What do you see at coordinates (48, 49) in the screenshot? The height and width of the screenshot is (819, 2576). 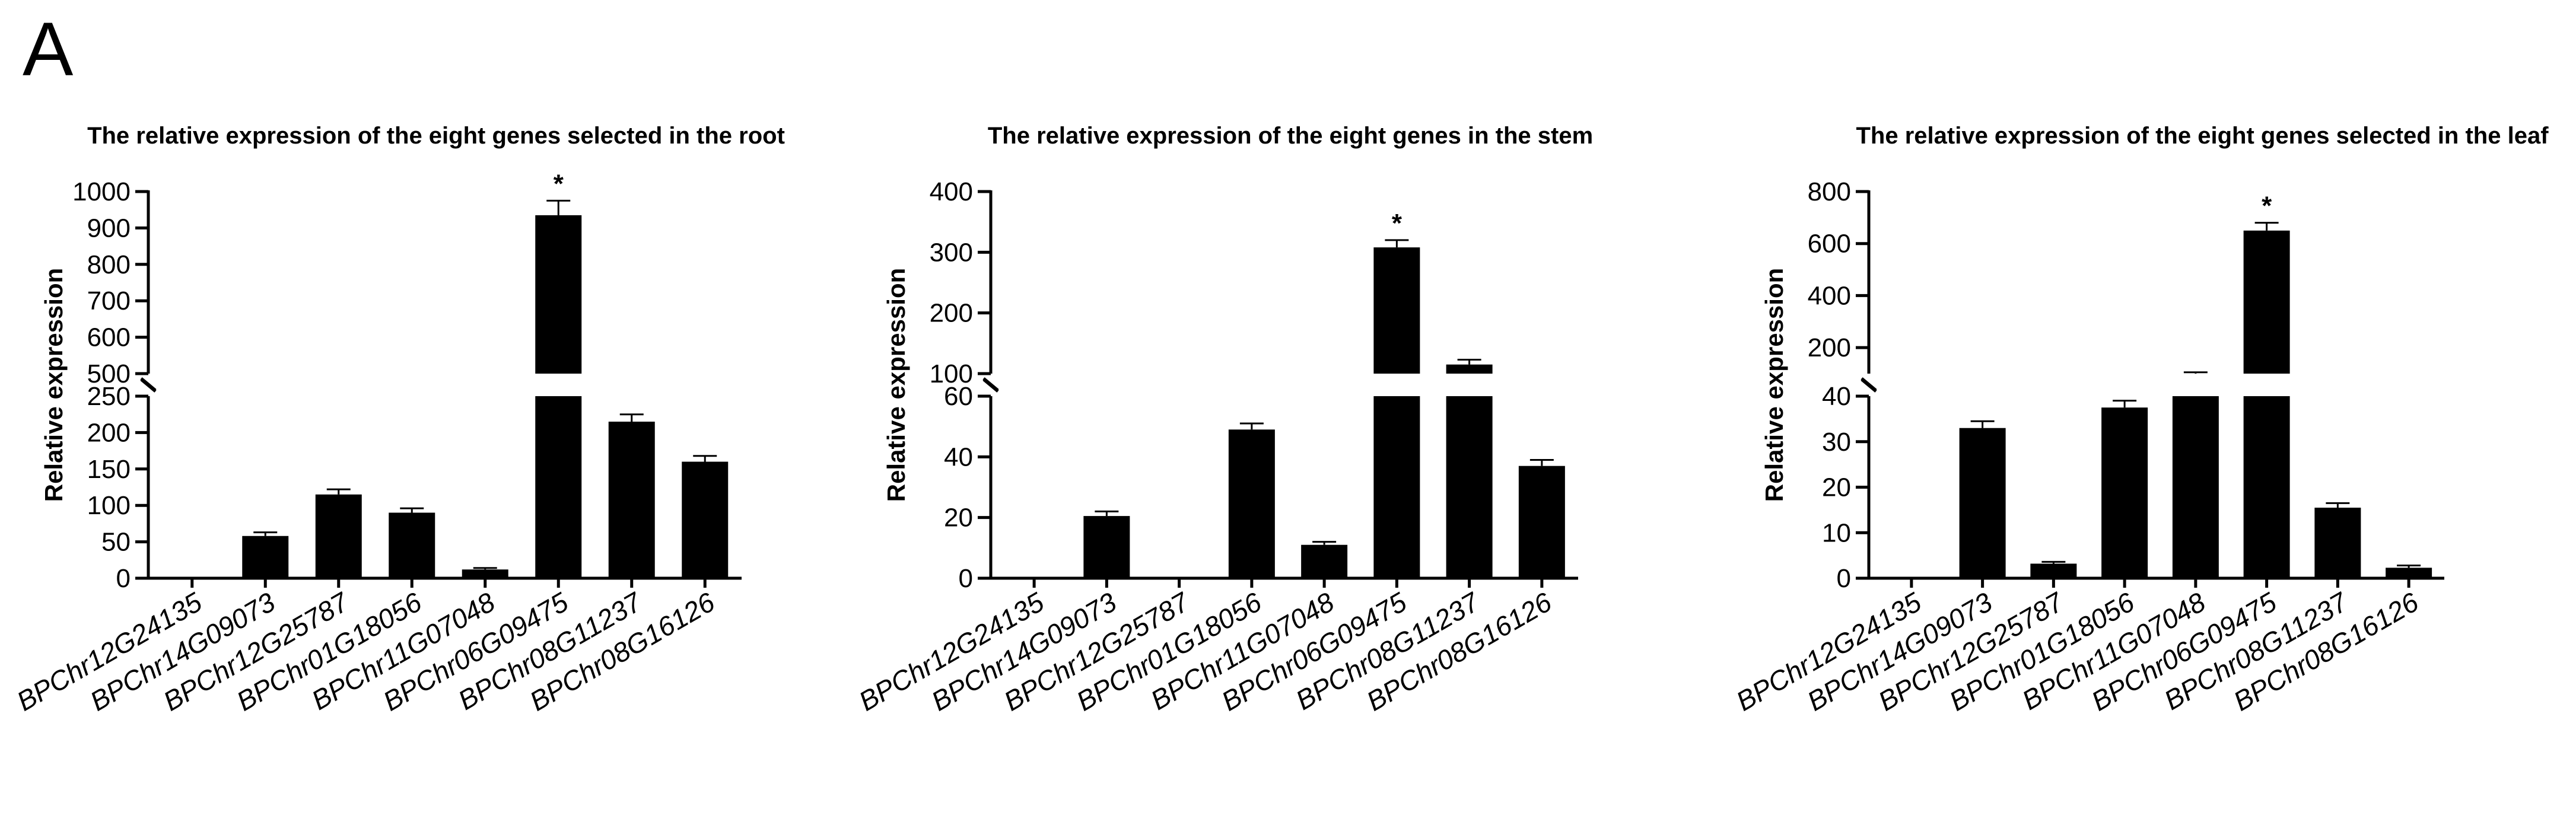 I see `panel-letter: A` at bounding box center [48, 49].